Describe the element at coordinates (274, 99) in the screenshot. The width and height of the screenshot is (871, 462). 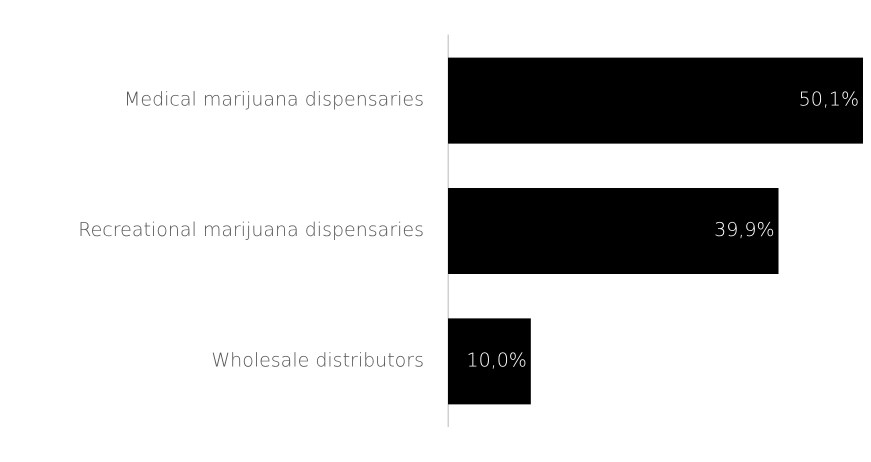
I see `y-tick-label: Medical marijuana dispensaries` at that location.